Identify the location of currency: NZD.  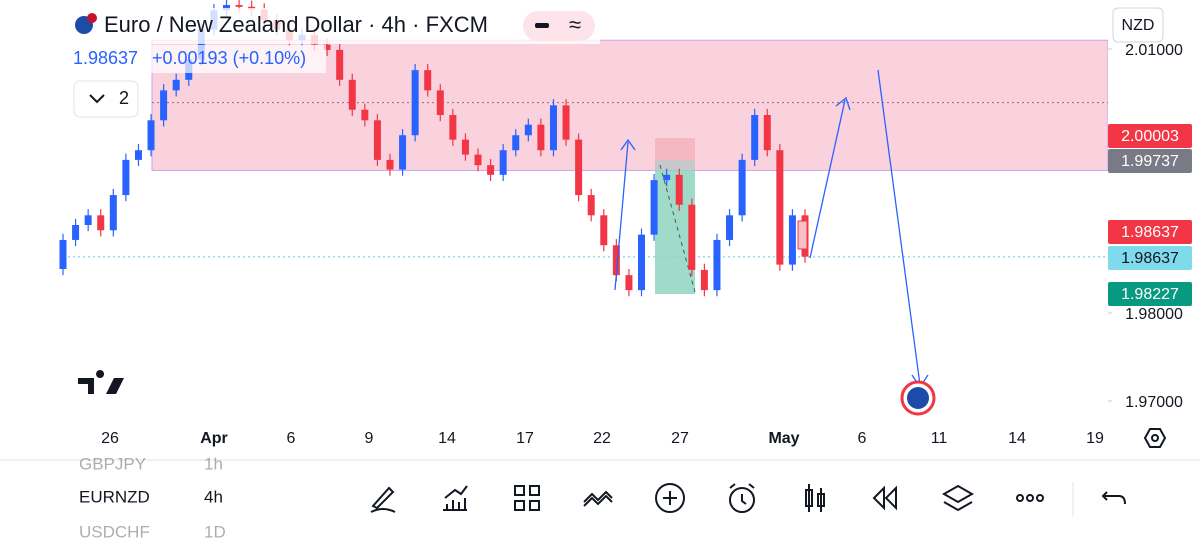
(1138, 25).